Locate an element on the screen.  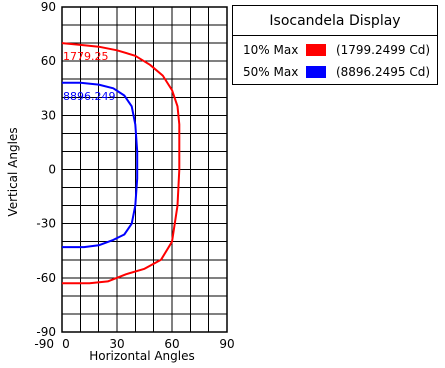
x-tick-label: 30 is located at coordinates (116, 344).